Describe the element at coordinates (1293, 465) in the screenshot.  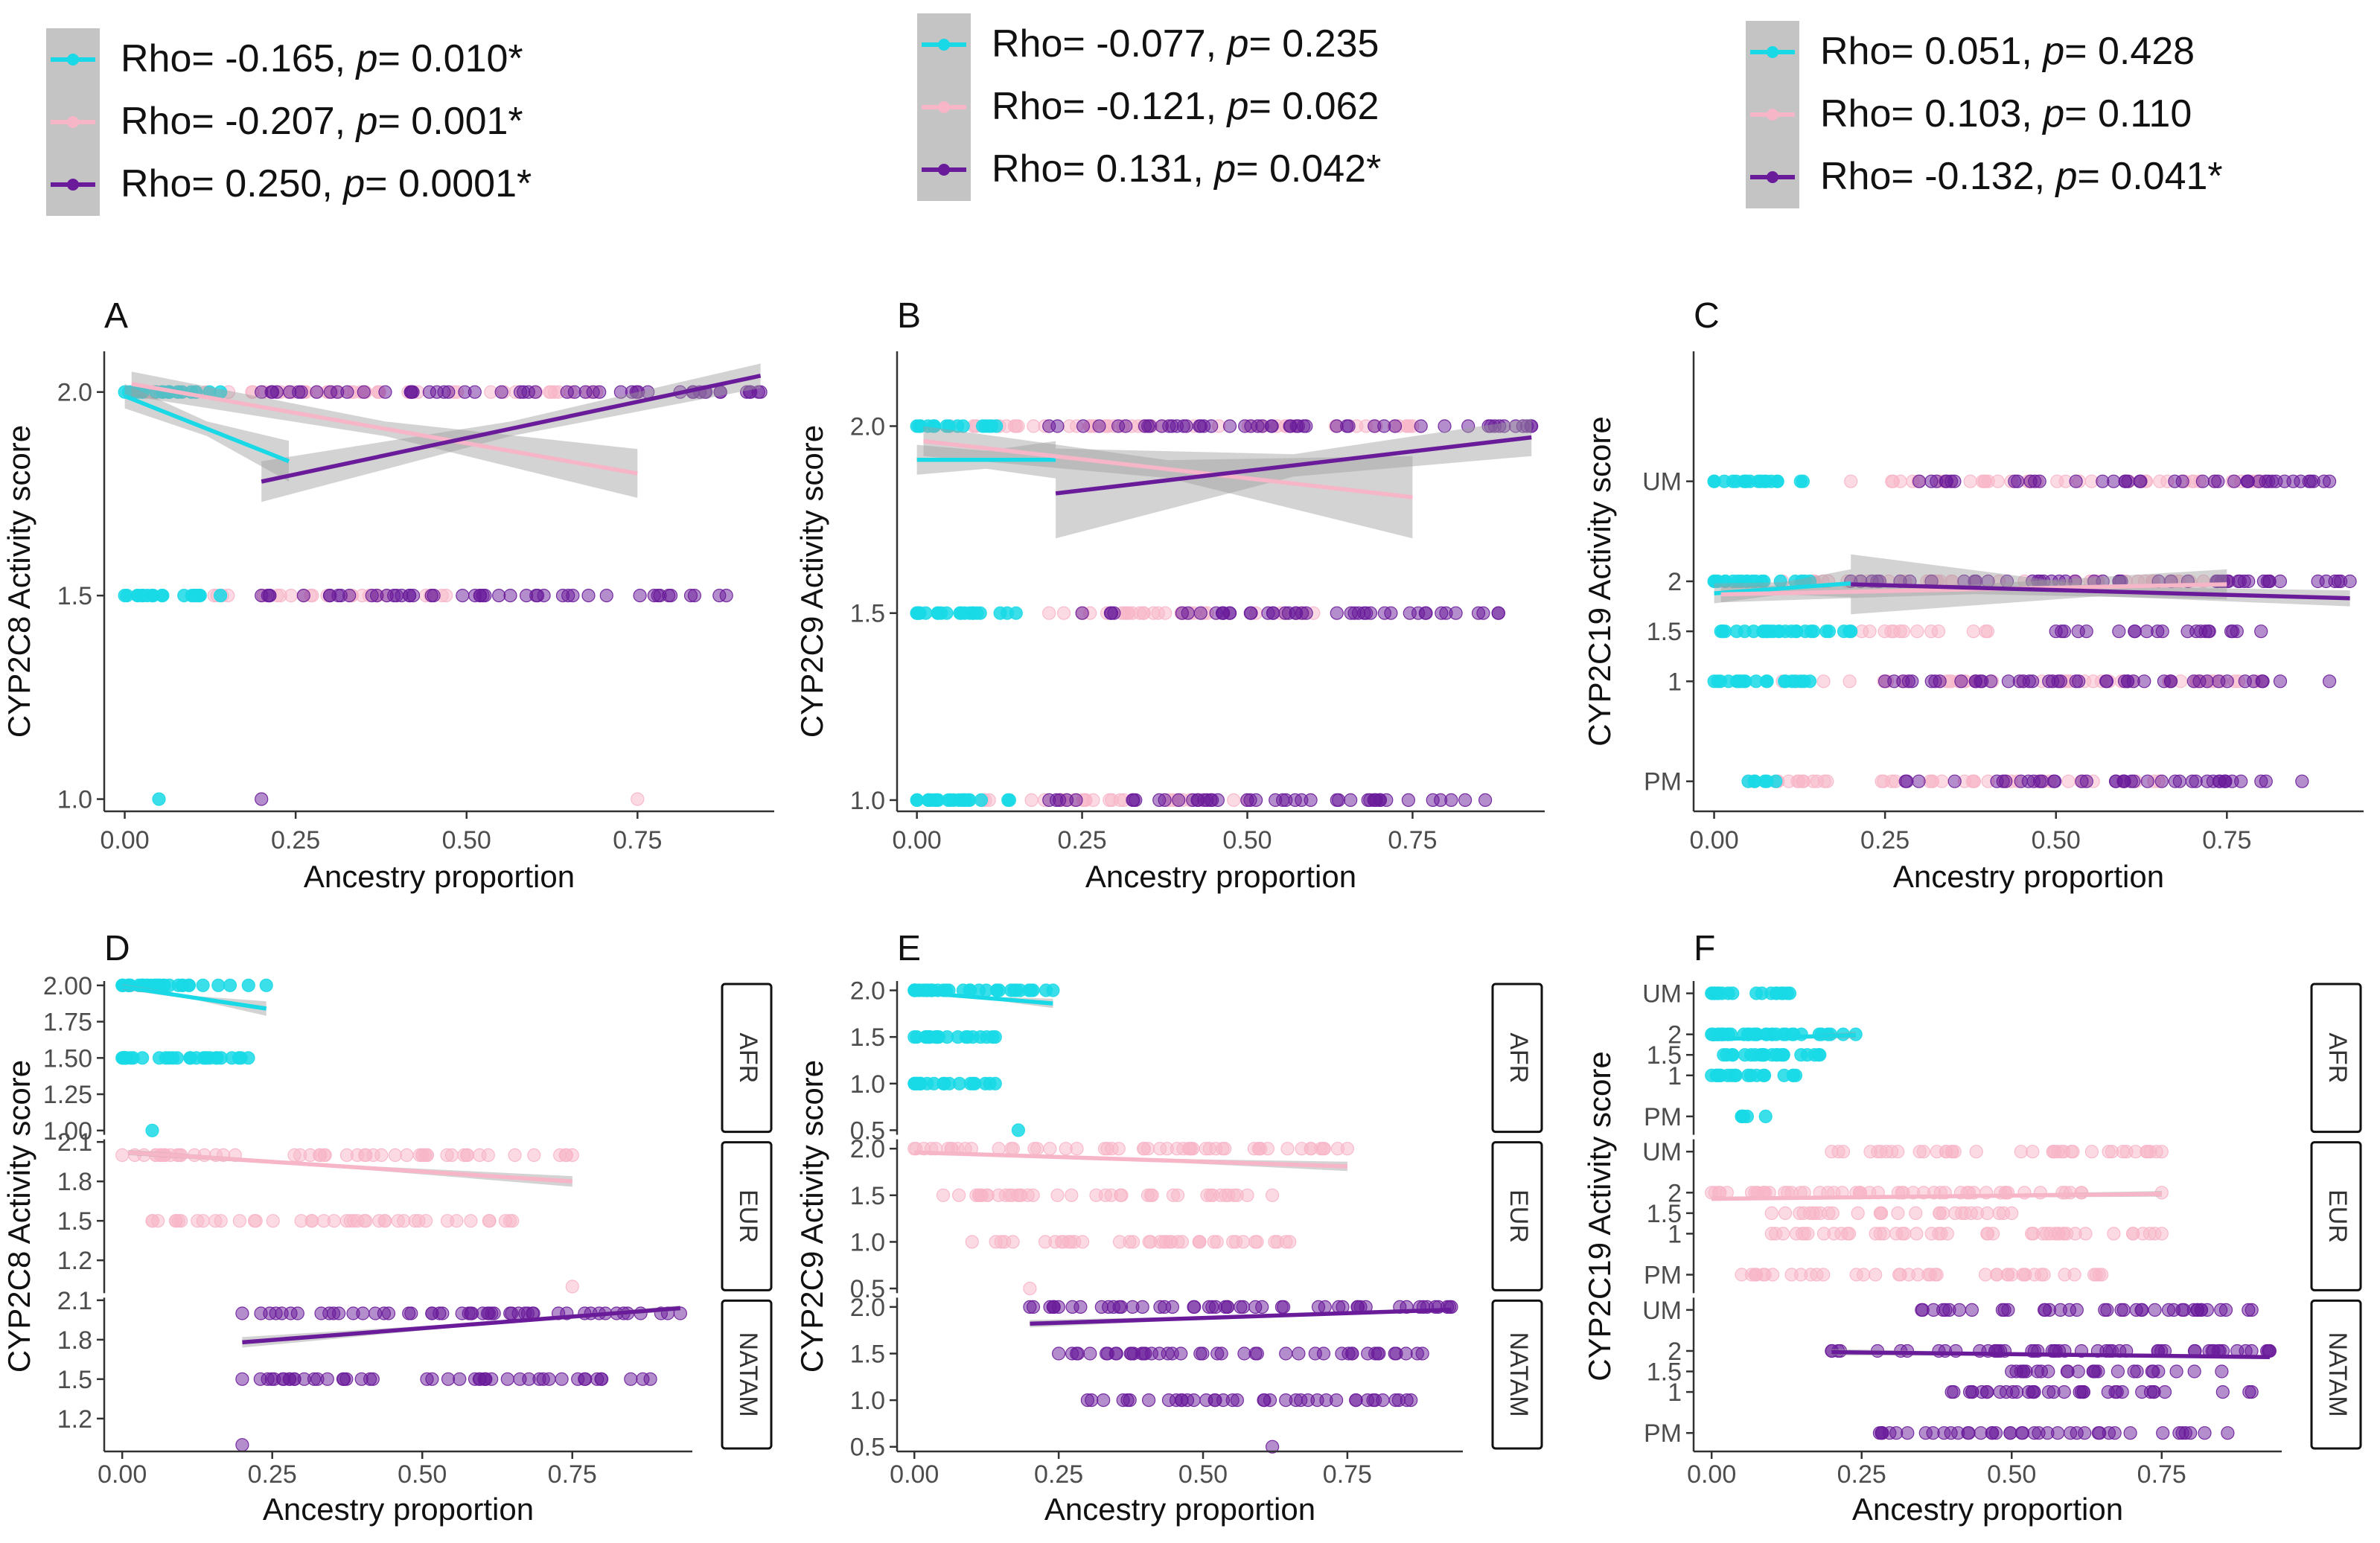
I see `trend-line-natam` at that location.